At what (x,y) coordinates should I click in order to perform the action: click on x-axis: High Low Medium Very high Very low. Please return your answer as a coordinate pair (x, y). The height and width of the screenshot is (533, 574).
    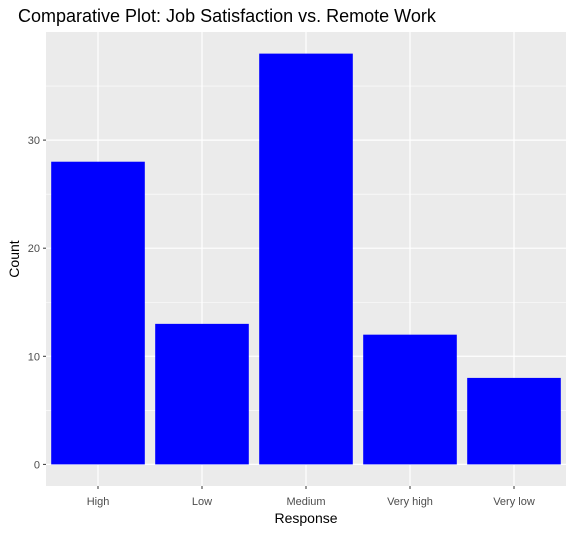
    Looking at the image, I should click on (311, 497).